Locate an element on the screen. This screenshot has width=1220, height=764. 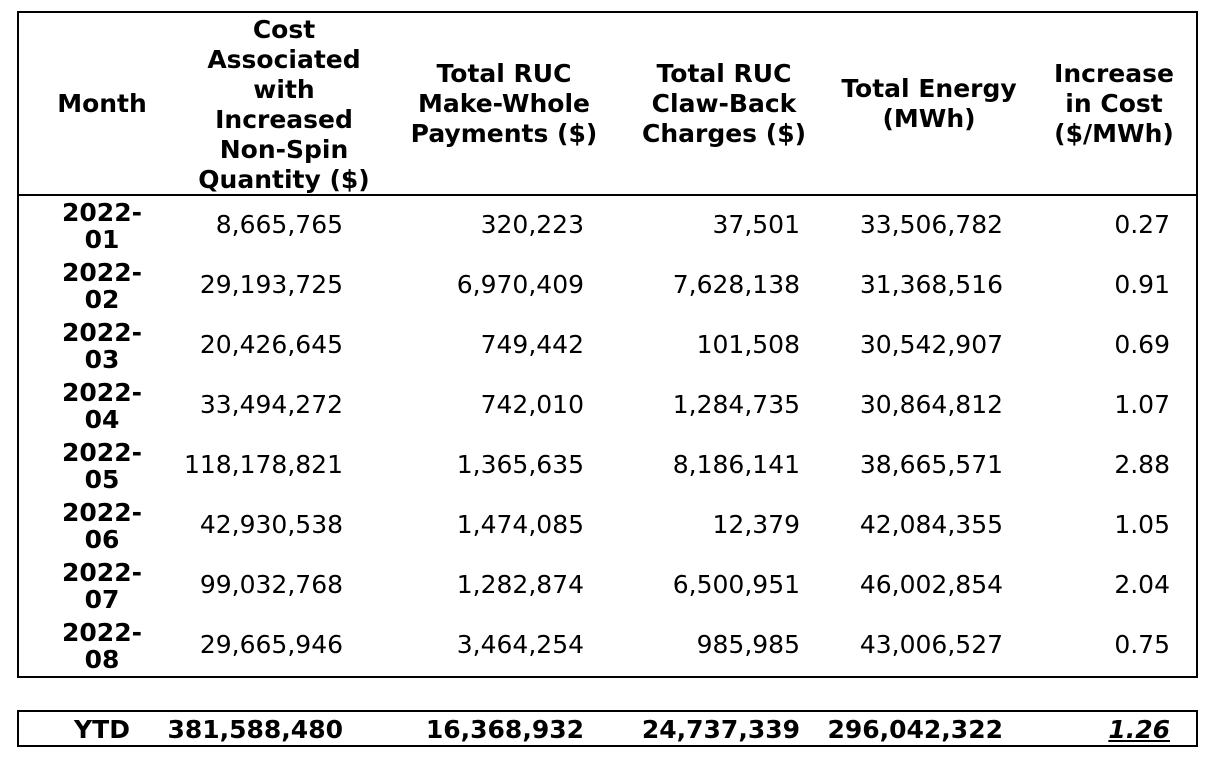
ytd-label: YTD is located at coordinates (102, 729).